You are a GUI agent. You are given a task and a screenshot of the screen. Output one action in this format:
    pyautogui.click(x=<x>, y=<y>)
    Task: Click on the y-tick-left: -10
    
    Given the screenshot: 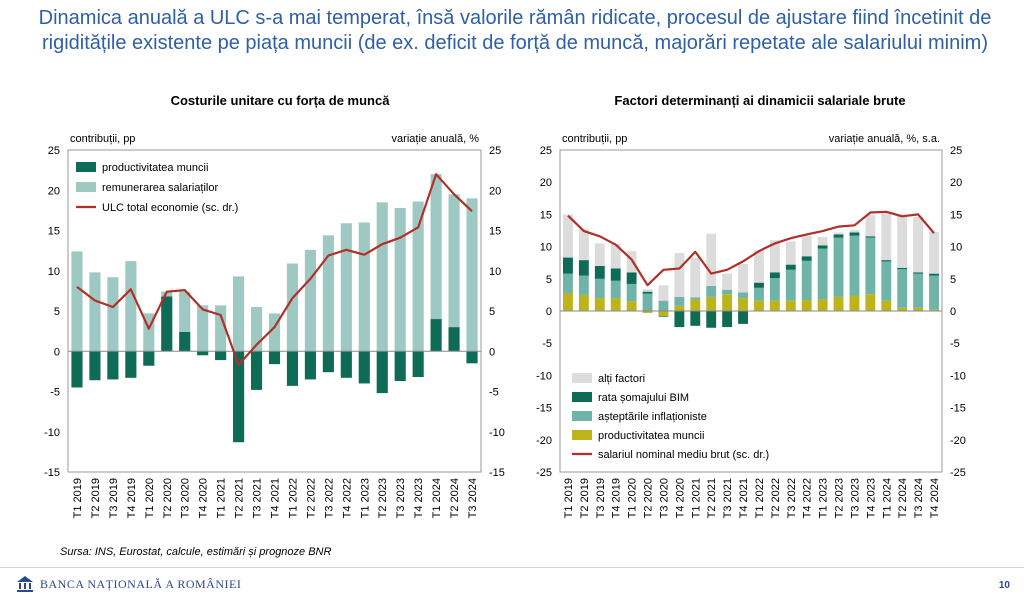 What is the action you would take?
    pyautogui.click(x=52, y=433)
    